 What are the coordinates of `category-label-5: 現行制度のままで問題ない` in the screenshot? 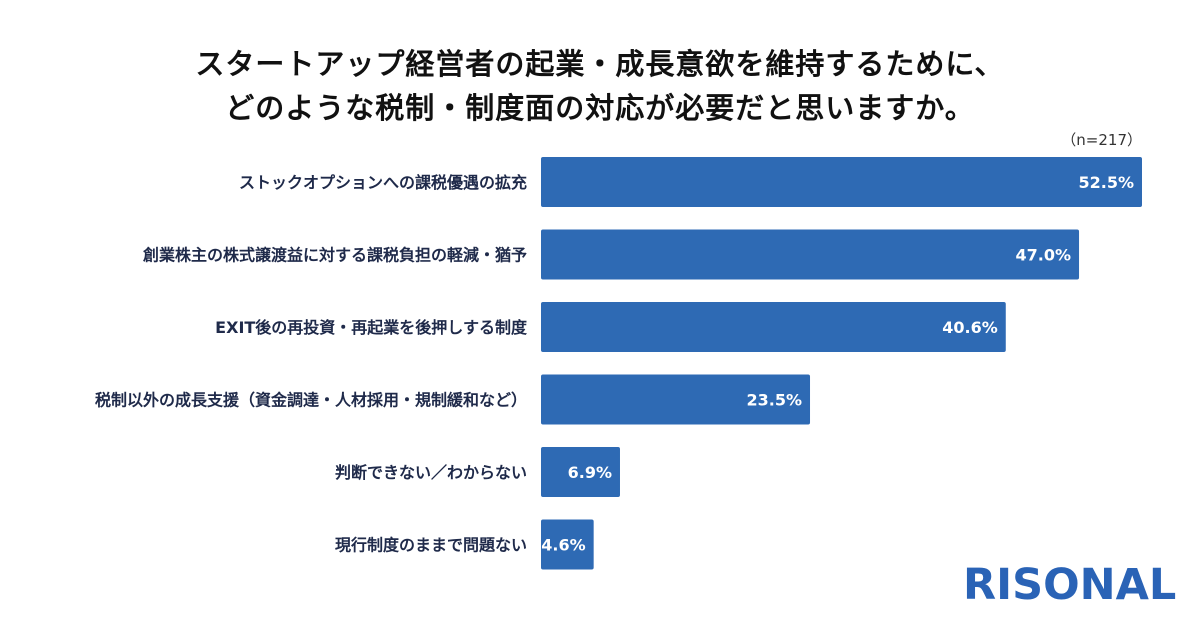 It's located at (431, 545).